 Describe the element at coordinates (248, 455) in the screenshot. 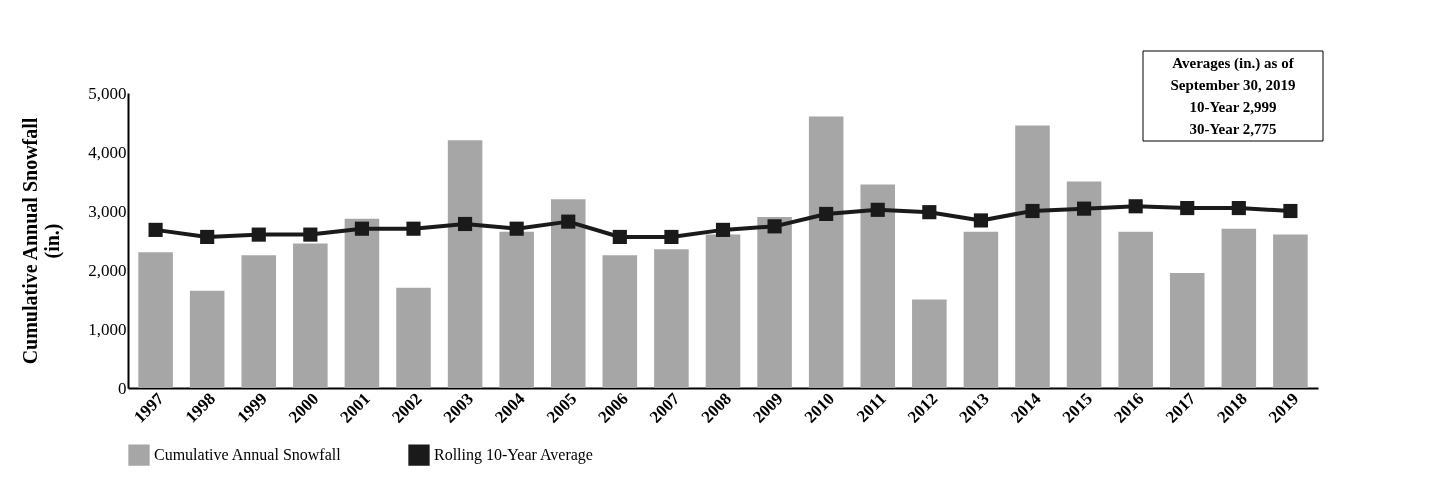

I see `legend-label: Cumulative Annual Snowfall` at that location.